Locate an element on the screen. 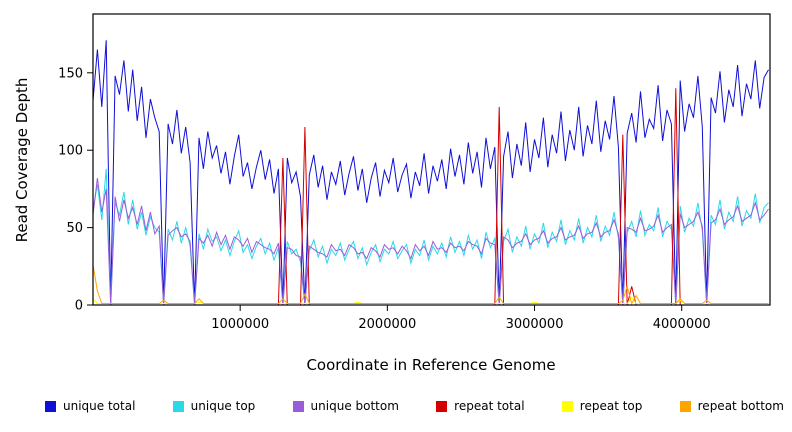 The image size is (792, 432). legend-item-repeat-total: repeat total is located at coordinates (480, 406).